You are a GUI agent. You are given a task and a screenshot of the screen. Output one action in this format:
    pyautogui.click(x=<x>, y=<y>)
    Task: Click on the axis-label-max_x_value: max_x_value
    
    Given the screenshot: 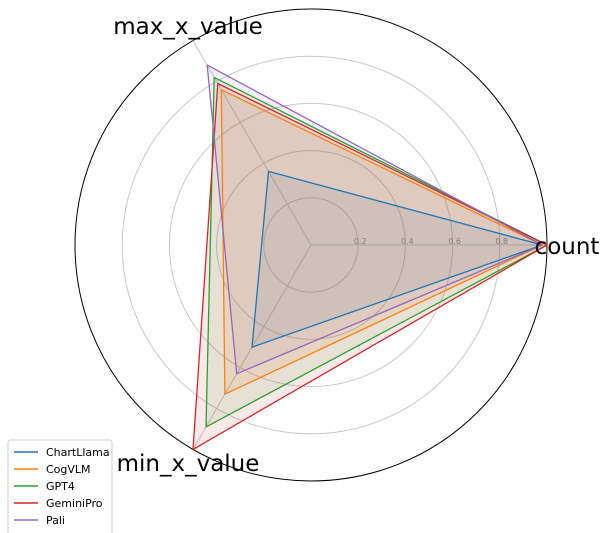 What is the action you would take?
    pyautogui.click(x=188, y=27)
    